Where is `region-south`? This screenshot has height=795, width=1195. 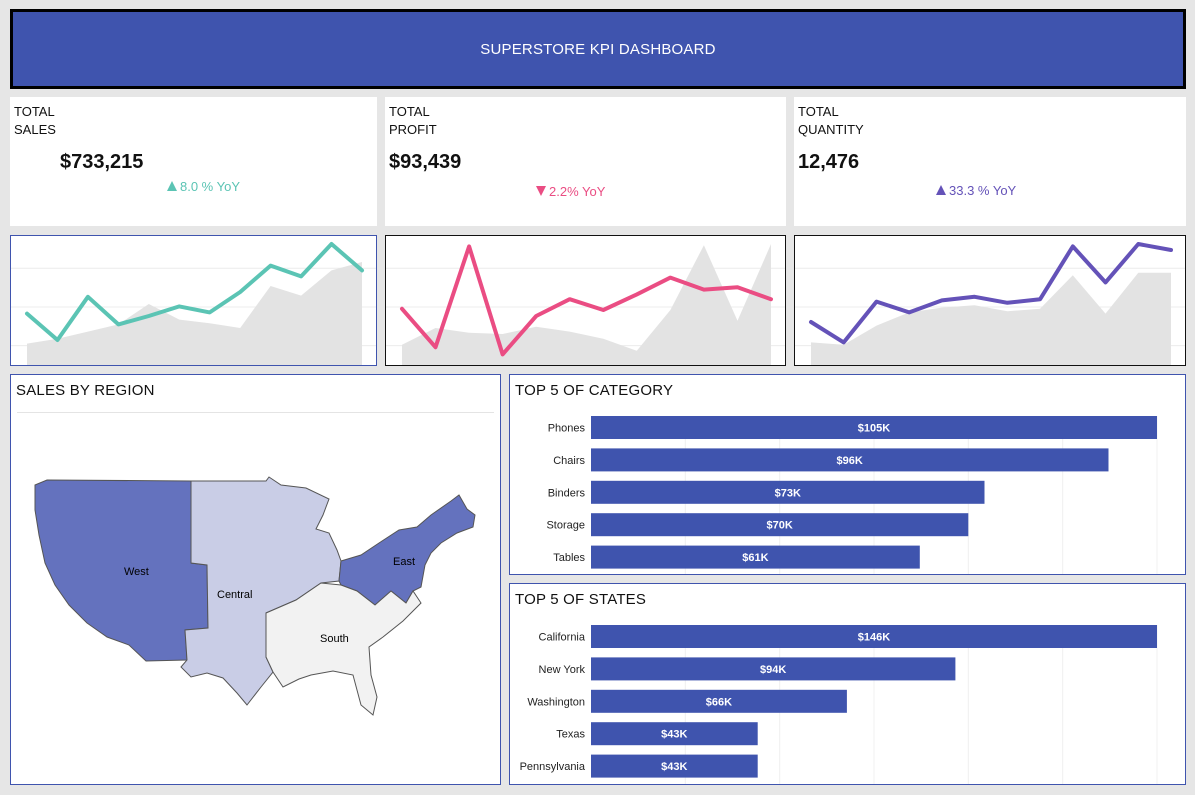
region-south is located at coordinates (343, 649).